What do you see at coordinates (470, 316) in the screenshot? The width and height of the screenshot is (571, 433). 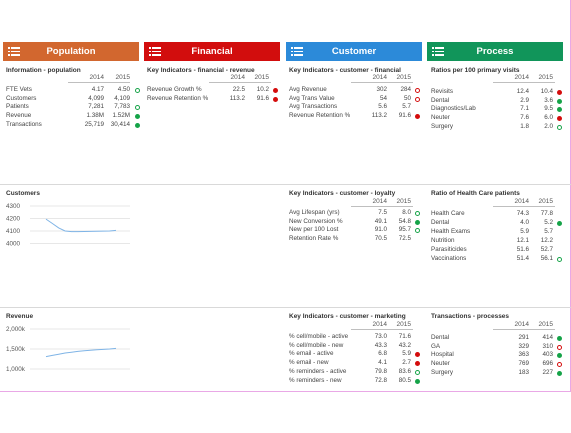 I see `transactions-processes-title: Transactions - processes` at bounding box center [470, 316].